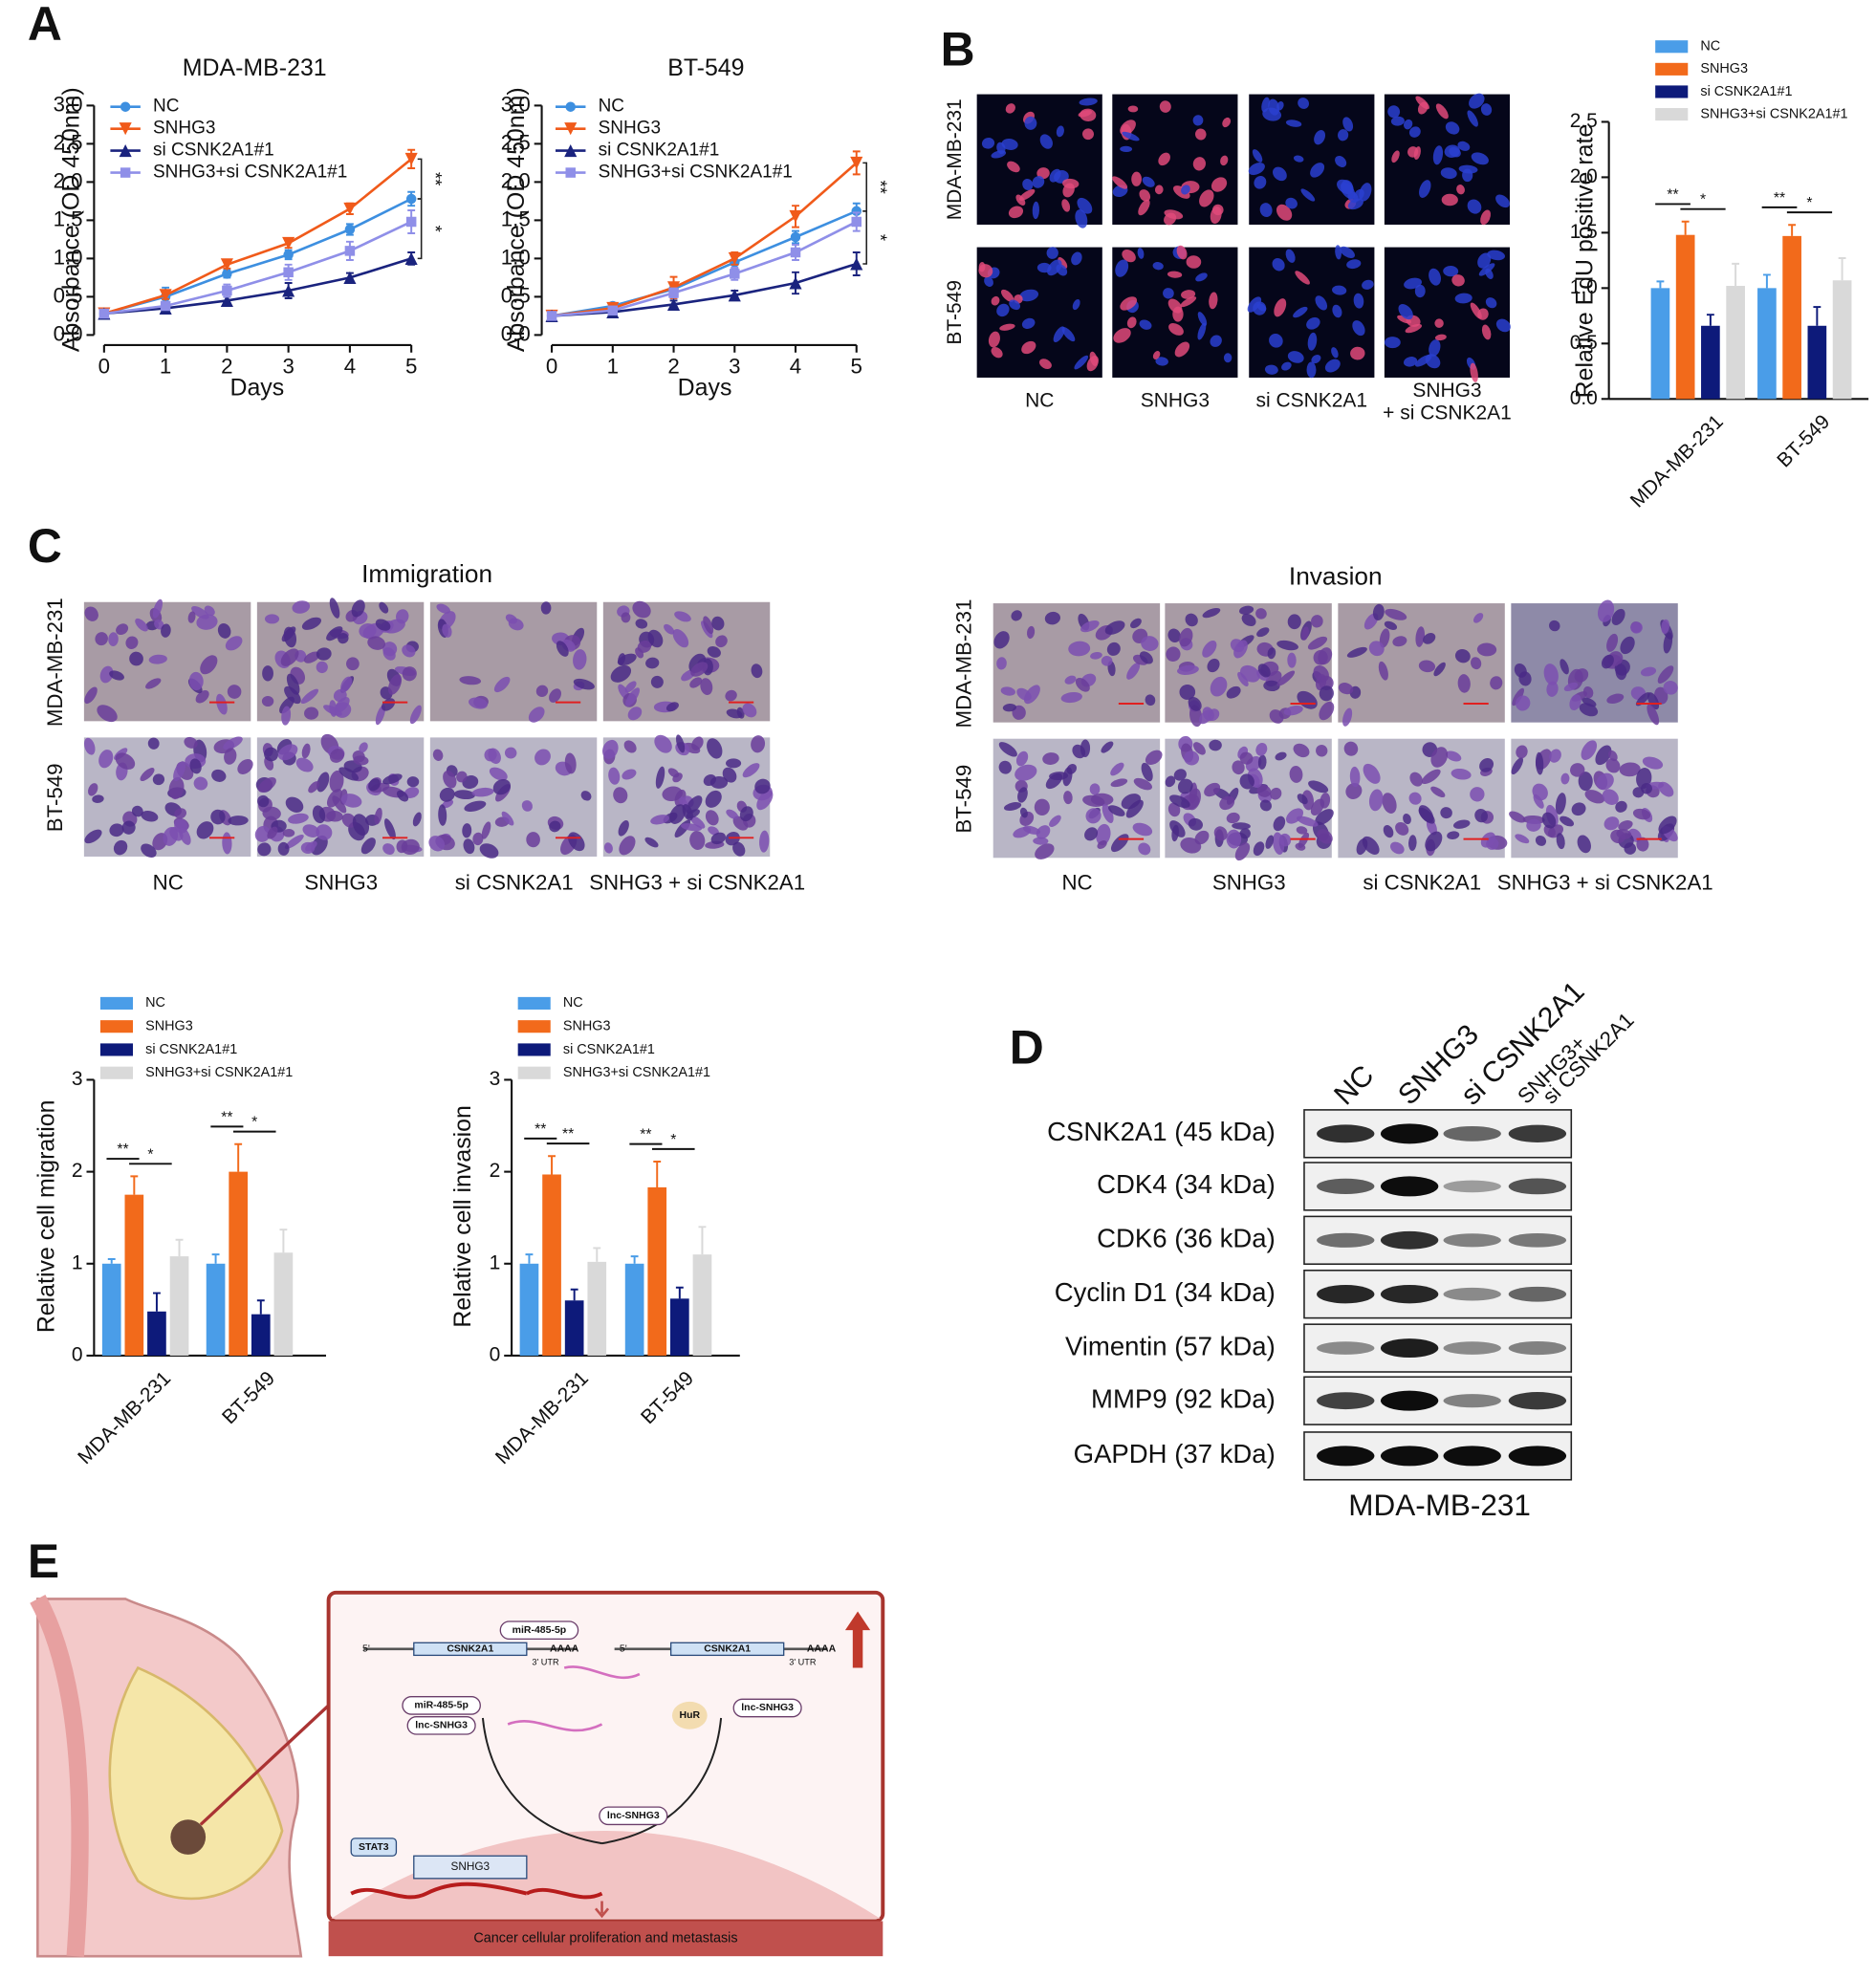 The height and width of the screenshot is (1979, 1876). What do you see at coordinates (633, 1816) in the screenshot?
I see `diagram-label: lnc-SNHG3` at bounding box center [633, 1816].